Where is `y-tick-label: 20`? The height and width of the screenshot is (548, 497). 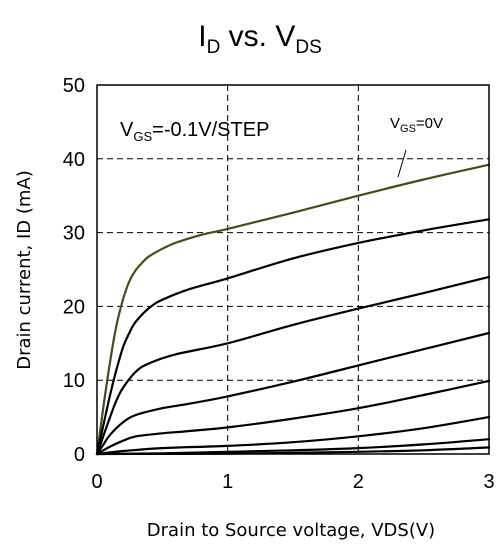 y-tick-label: 20 is located at coordinates (74, 307).